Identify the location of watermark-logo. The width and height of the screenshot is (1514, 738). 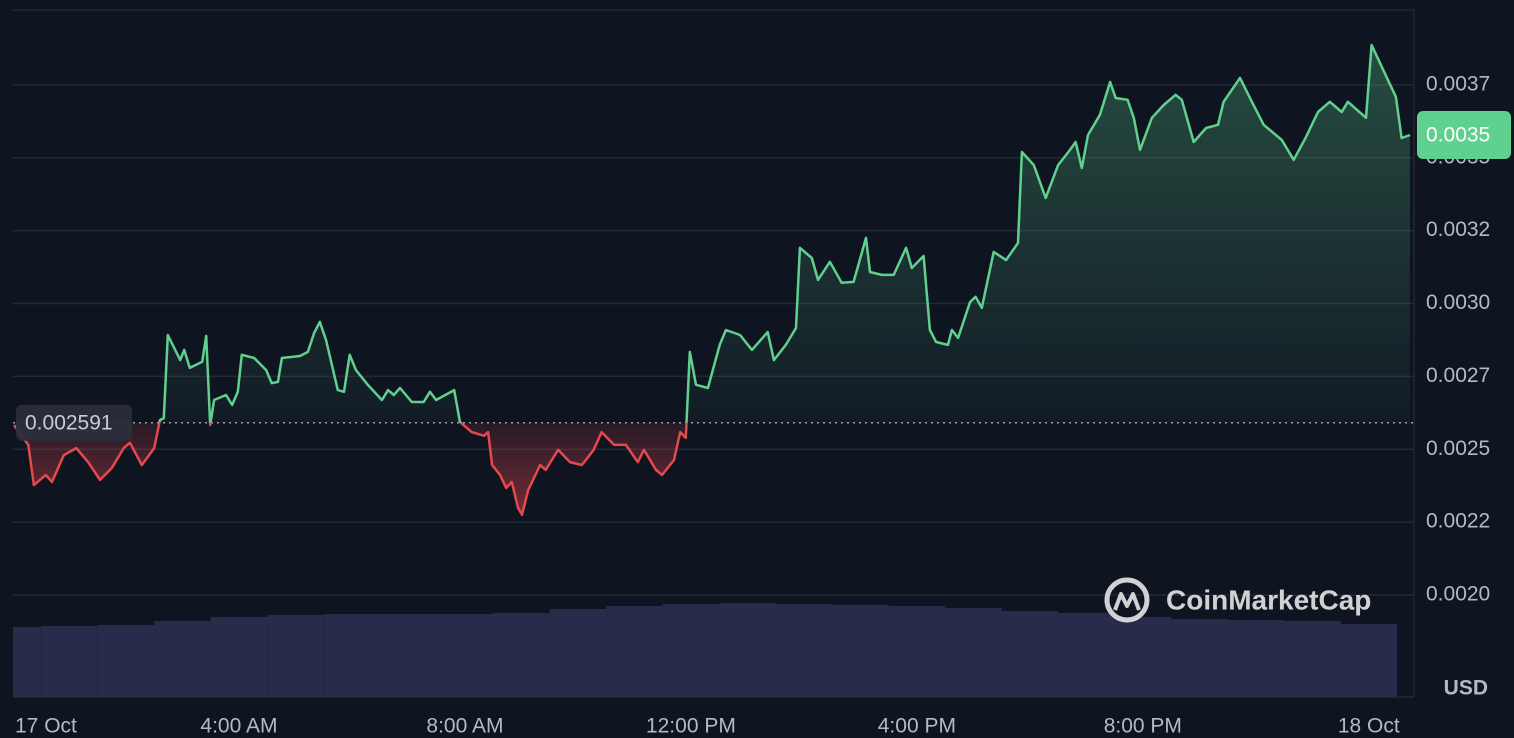
(1127, 600).